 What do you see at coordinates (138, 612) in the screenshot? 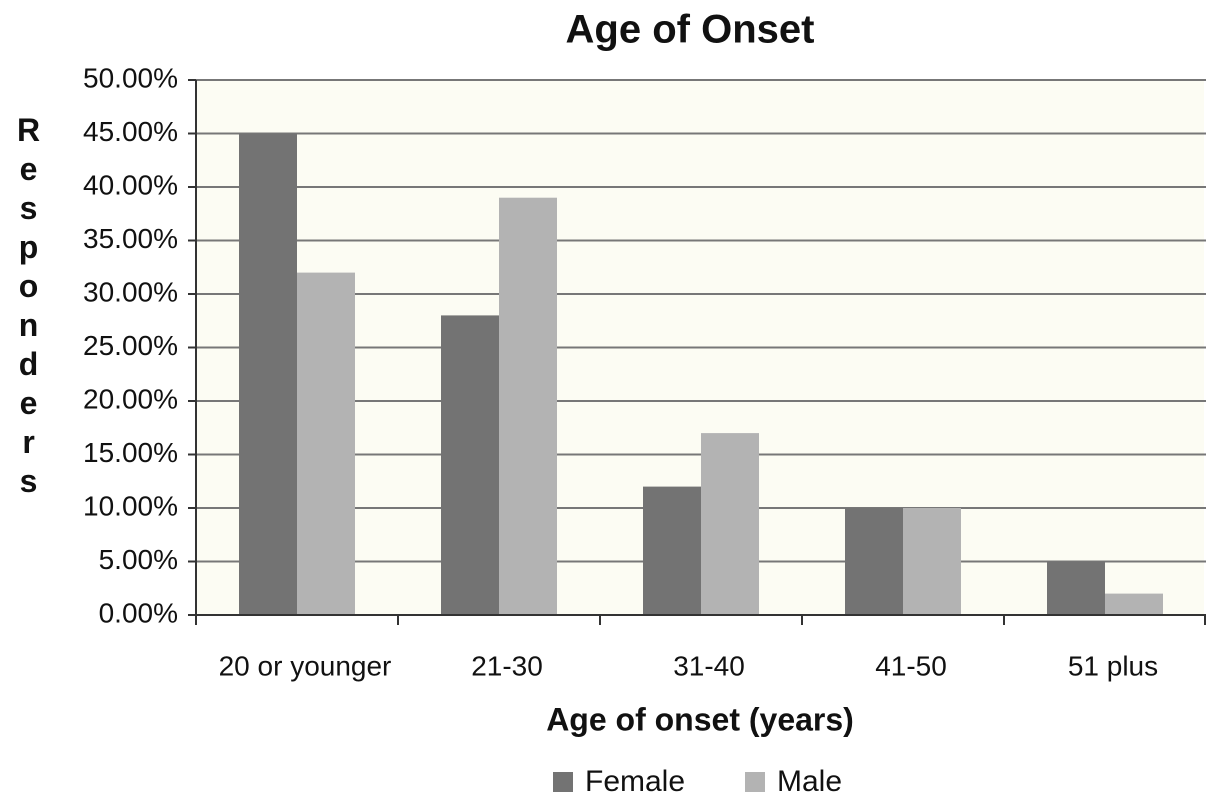
I see `y-tick-label: 0.00%` at bounding box center [138, 612].